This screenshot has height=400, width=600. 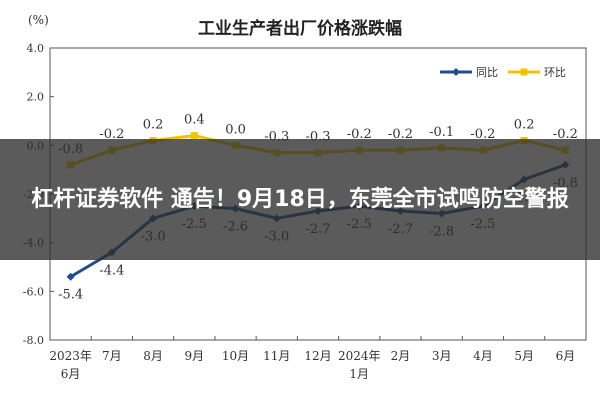 What do you see at coordinates (300, 28) in the screenshot?
I see `chart-title: 工业生产者出厂价格涨跌幅` at bounding box center [300, 28].